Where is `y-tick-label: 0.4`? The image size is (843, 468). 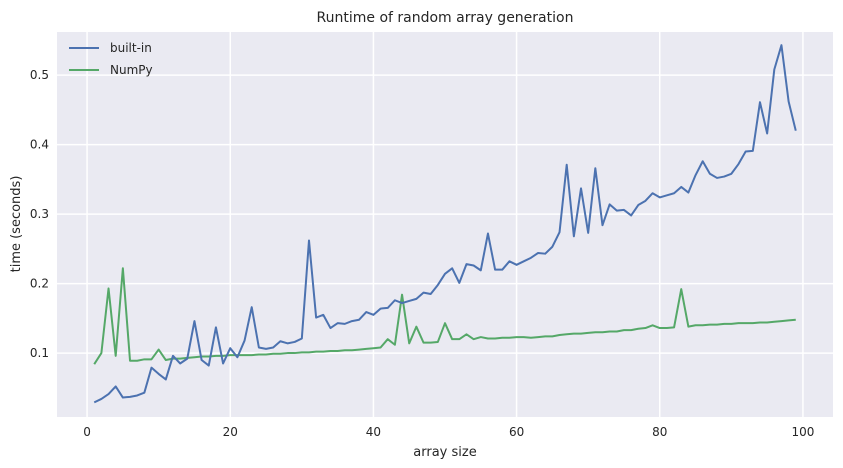 y-tick-label: 0.4 is located at coordinates (39, 145).